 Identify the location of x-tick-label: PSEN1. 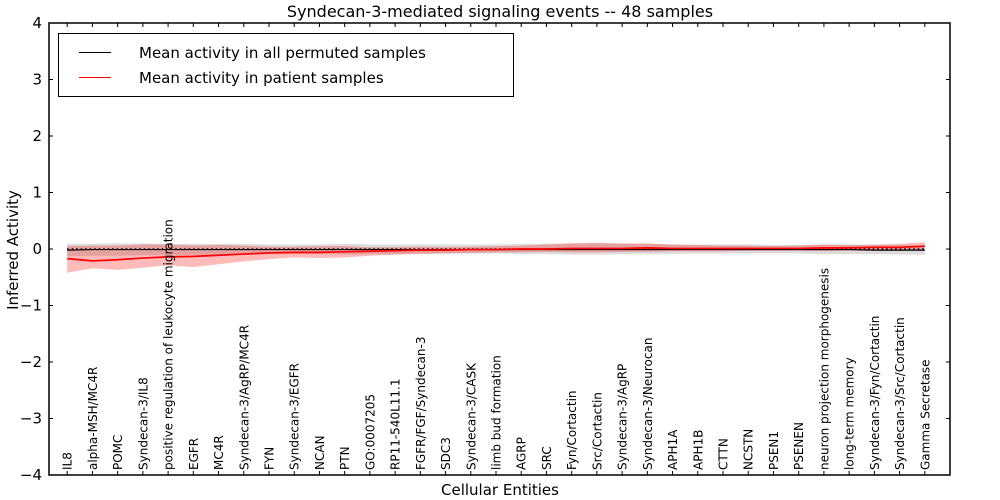
(774, 450).